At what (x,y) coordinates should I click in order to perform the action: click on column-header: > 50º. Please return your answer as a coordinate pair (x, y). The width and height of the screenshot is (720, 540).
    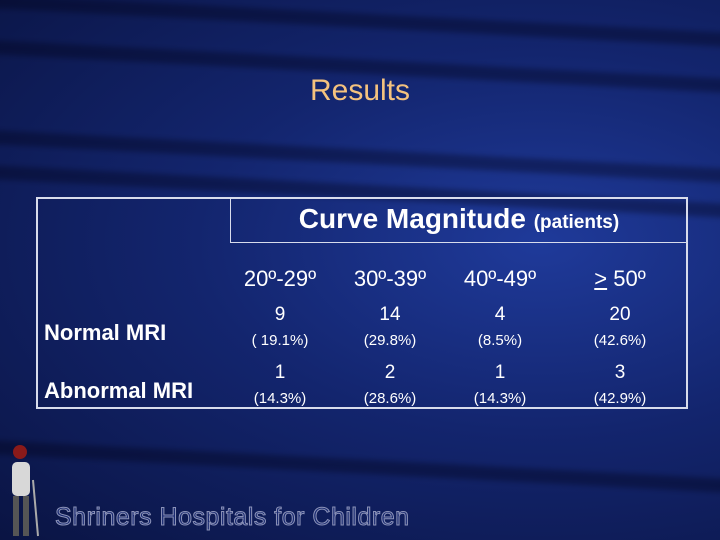
    Looking at the image, I should click on (620, 279).